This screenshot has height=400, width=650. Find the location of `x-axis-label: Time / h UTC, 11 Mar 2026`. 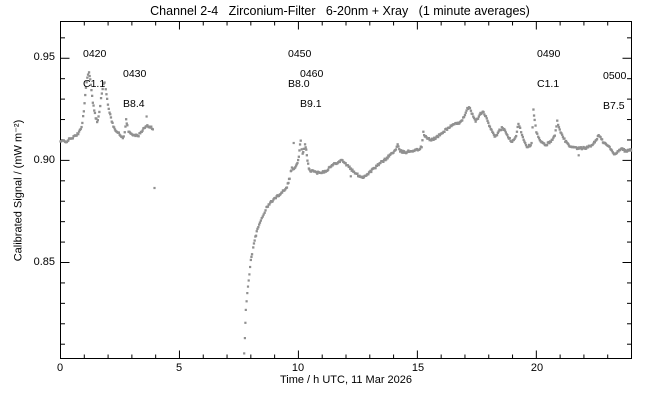

x-axis-label: Time / h UTC, 11 Mar 2026 is located at coordinates (346, 380).